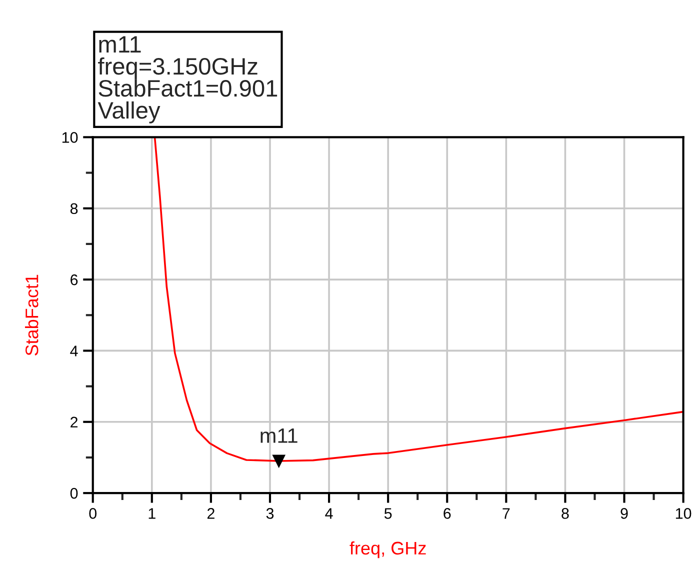  I want to click on y-tick-label: 2, so click(74, 422).